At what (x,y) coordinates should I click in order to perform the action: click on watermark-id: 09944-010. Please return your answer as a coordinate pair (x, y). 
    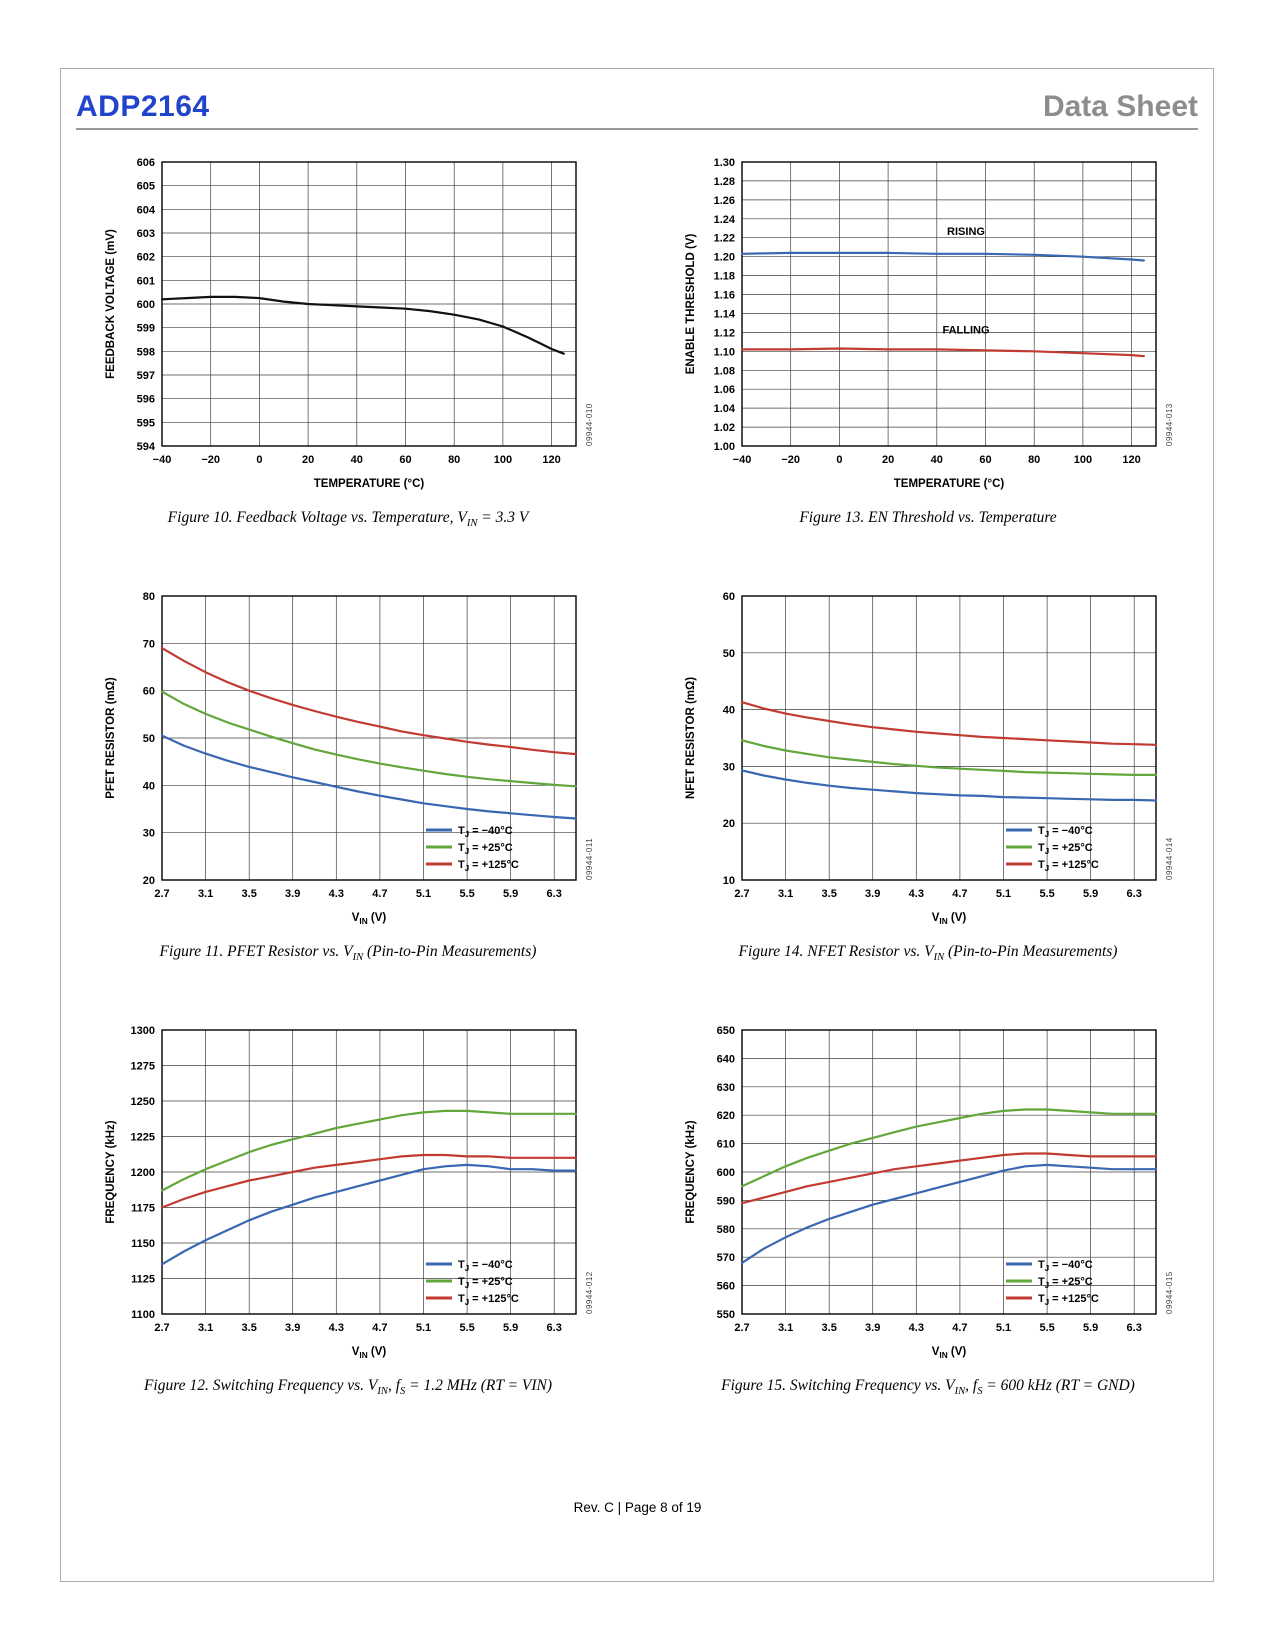
    Looking at the image, I should click on (589, 424).